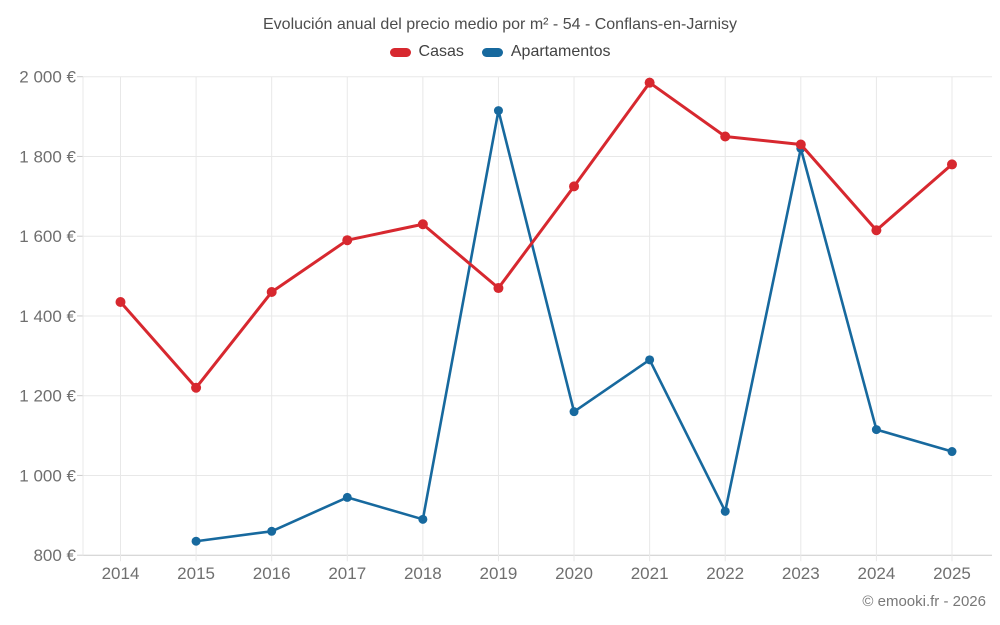  I want to click on y-axis-label: 1 600 €, so click(47, 236).